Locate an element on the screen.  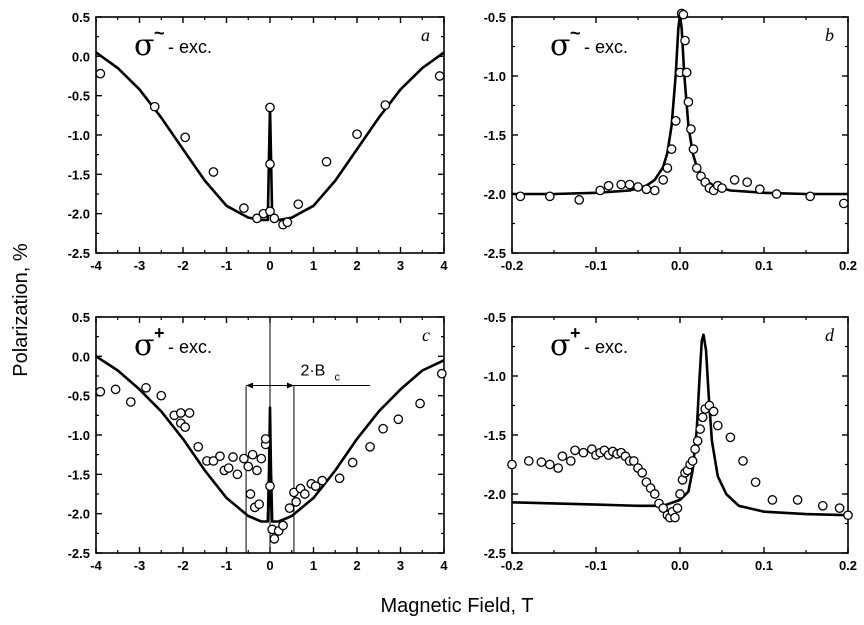
panel-letter: b is located at coordinates (829, 35).